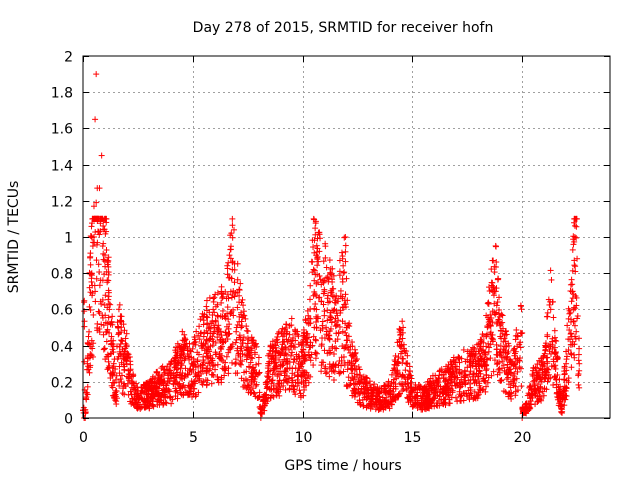 This screenshot has height=480, width=640. I want to click on y-tick-label: 1.6, so click(62, 130).